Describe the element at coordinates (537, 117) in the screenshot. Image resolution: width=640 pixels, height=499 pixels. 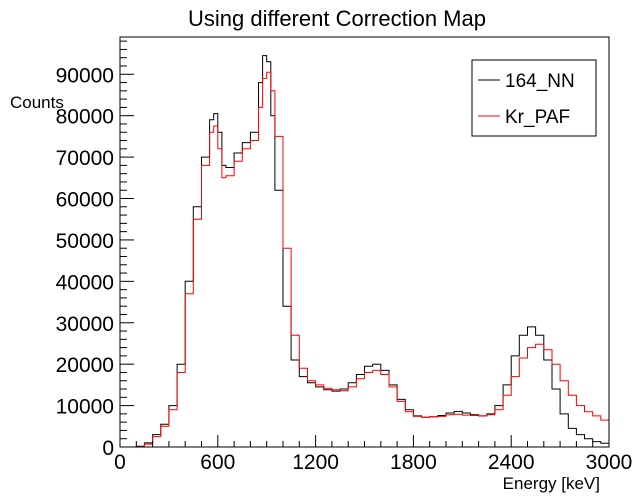
I see `legend-label-kr-paf: Kr_PAF` at that location.